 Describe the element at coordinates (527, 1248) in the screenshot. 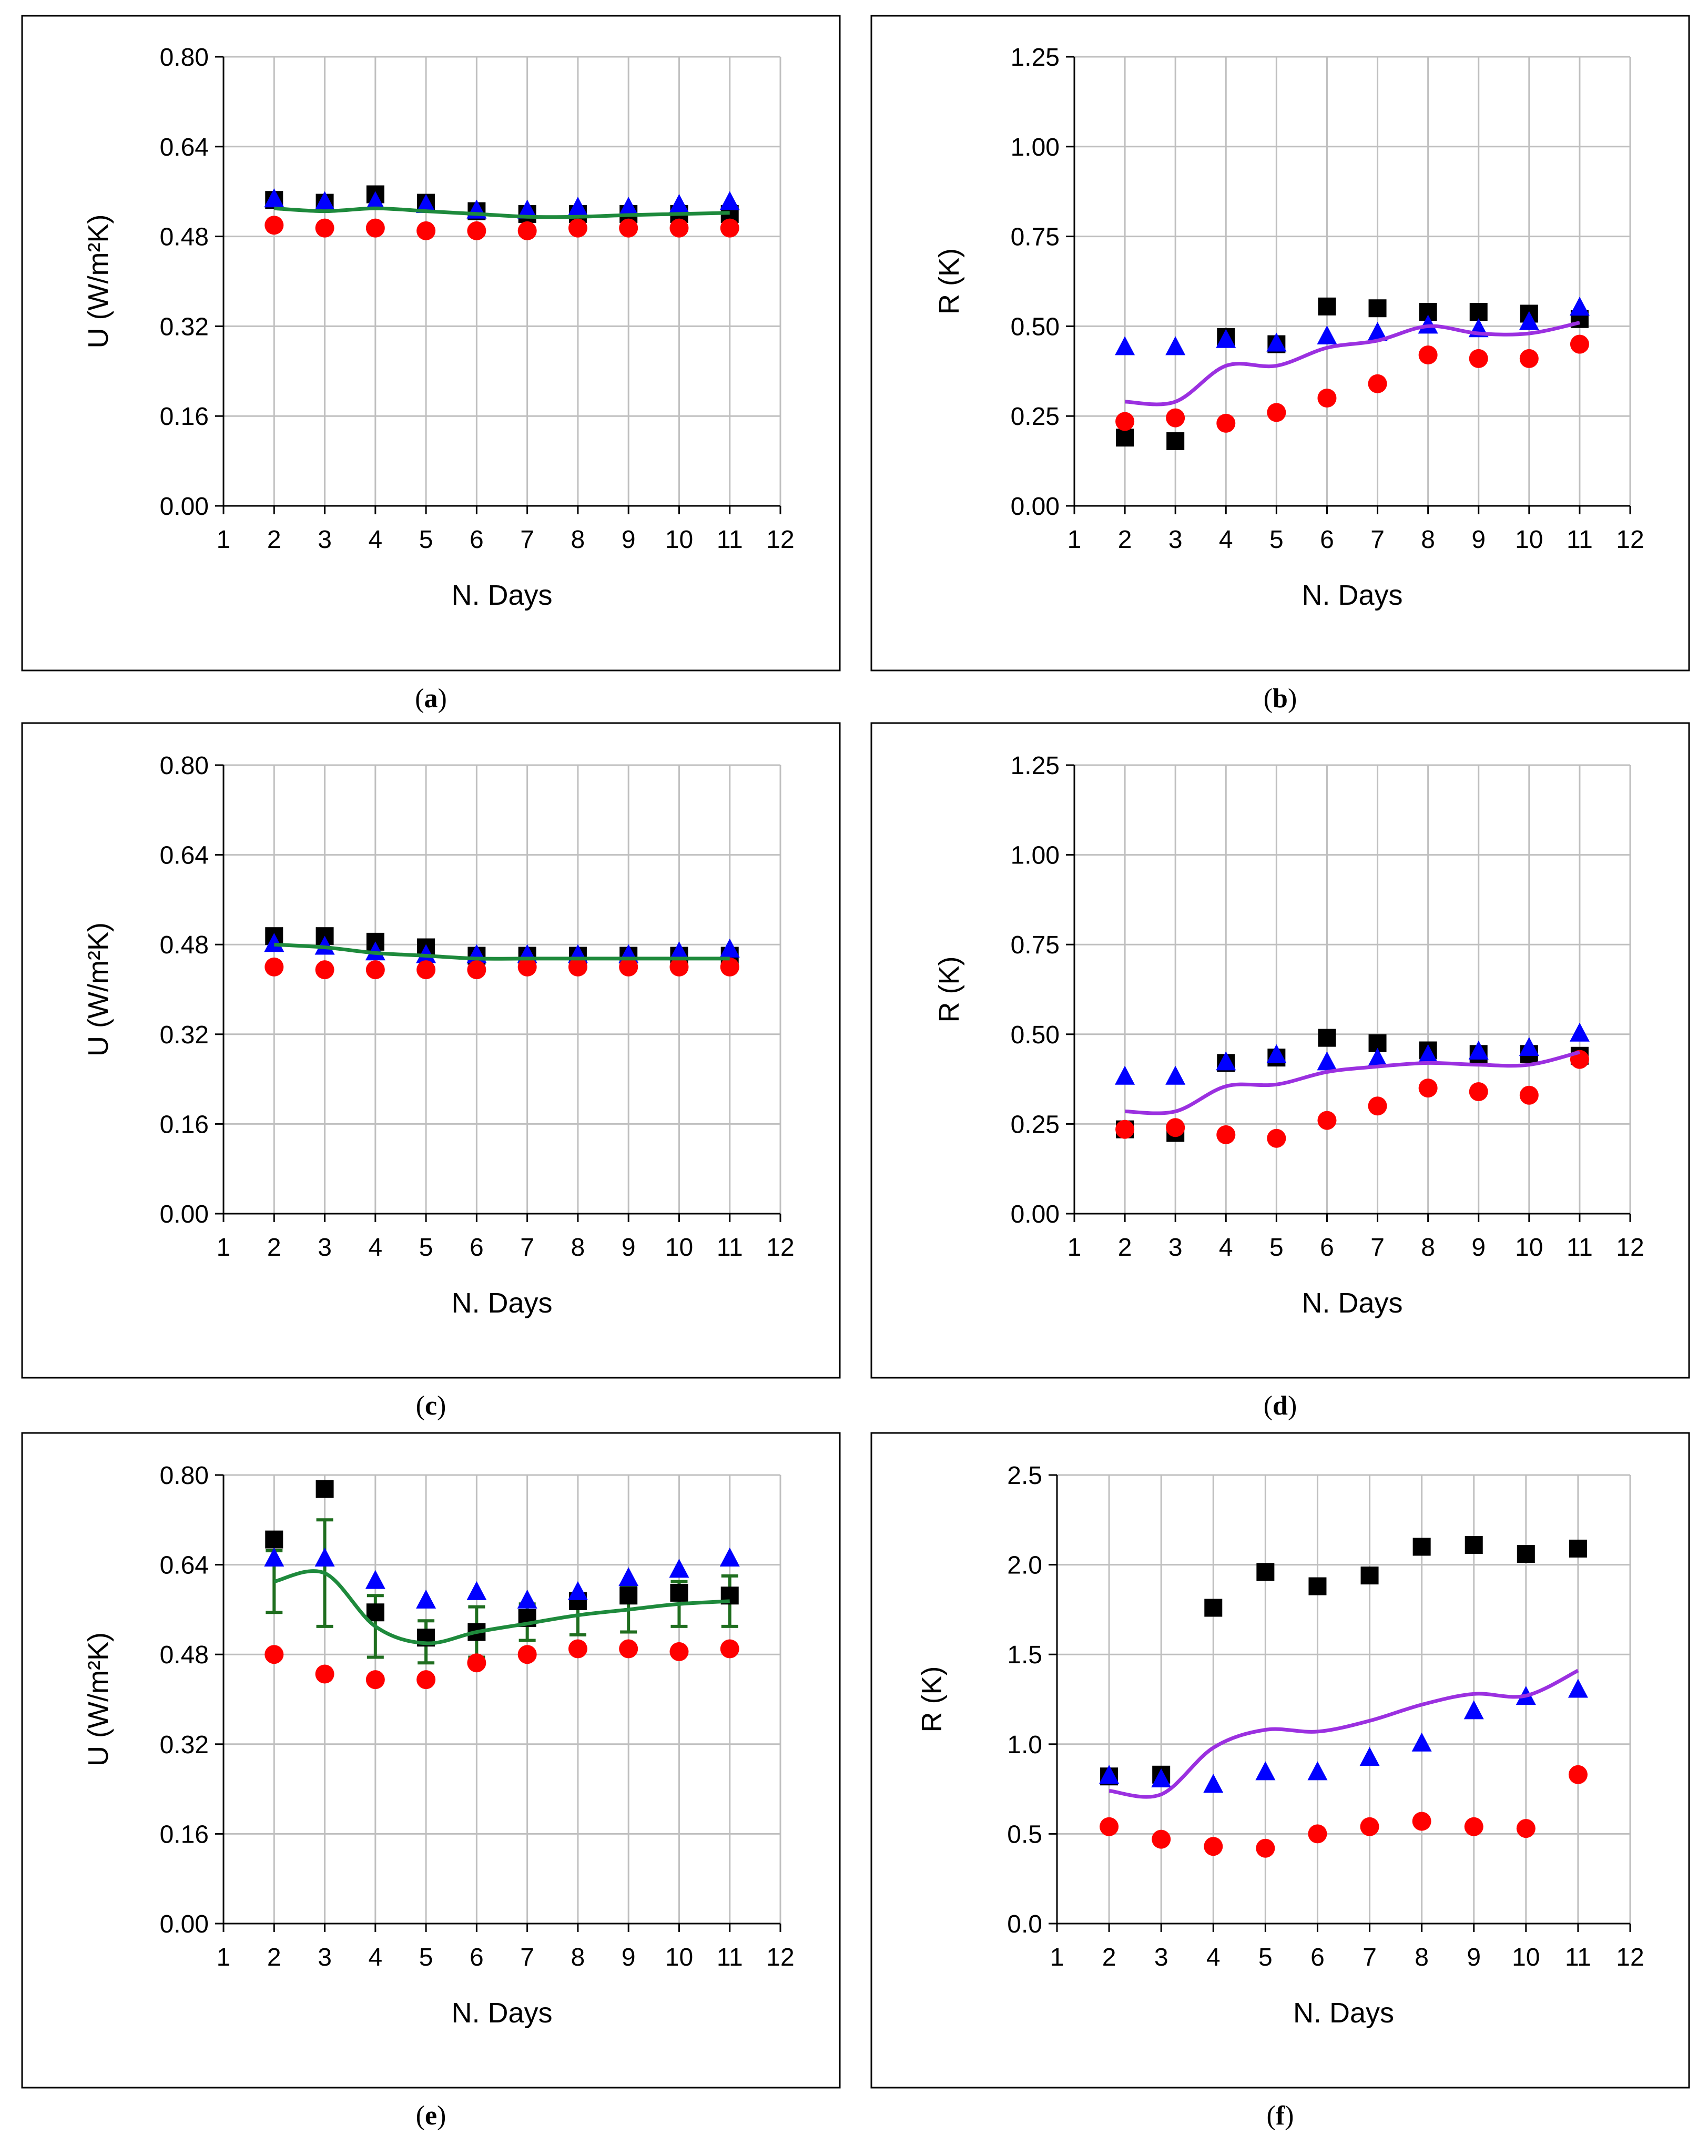

I see `x-tick-label: 7` at that location.